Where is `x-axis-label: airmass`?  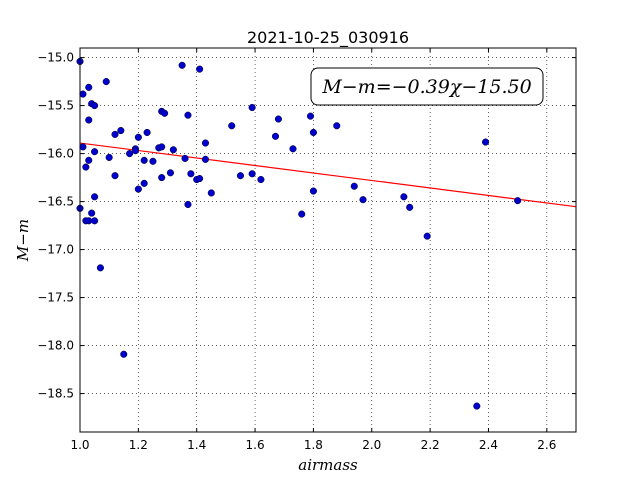 x-axis-label: airmass is located at coordinates (328, 465).